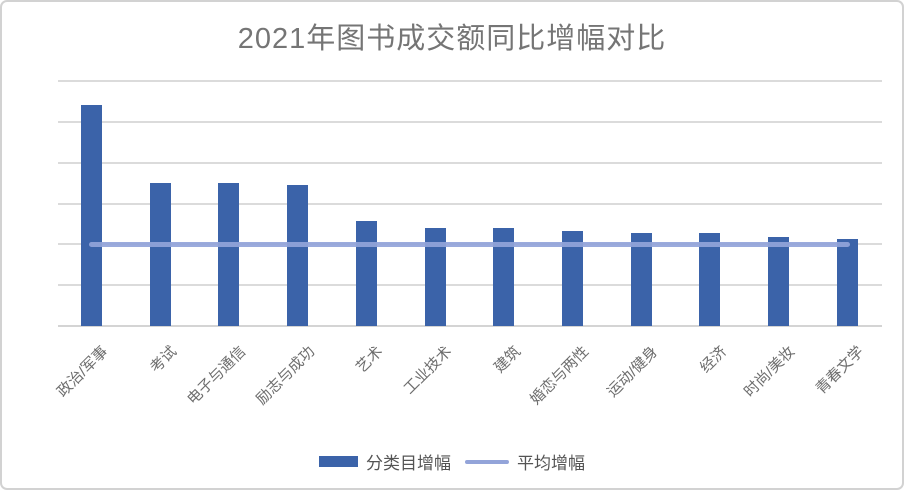 The height and width of the screenshot is (490, 904). Describe the element at coordinates (713, 360) in the screenshot. I see `x-axis-label: 经济` at that location.